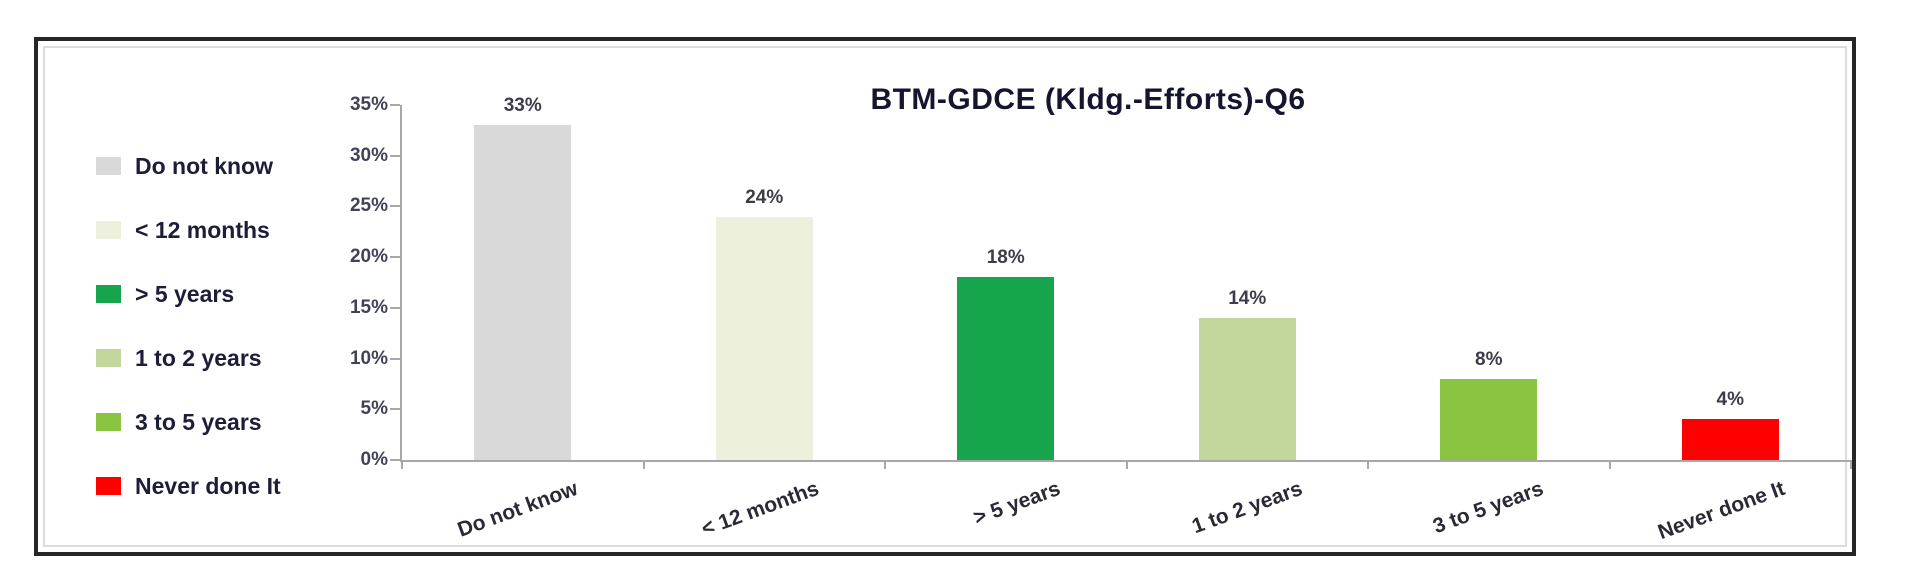 This screenshot has width=1920, height=581. I want to click on legend-item: > 5 years, so click(188, 294).